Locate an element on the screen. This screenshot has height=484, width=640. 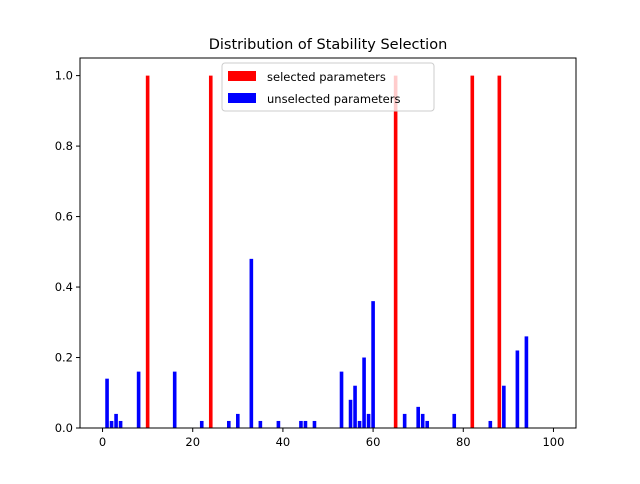
y-tick-label: 1.0 is located at coordinates (64, 76).